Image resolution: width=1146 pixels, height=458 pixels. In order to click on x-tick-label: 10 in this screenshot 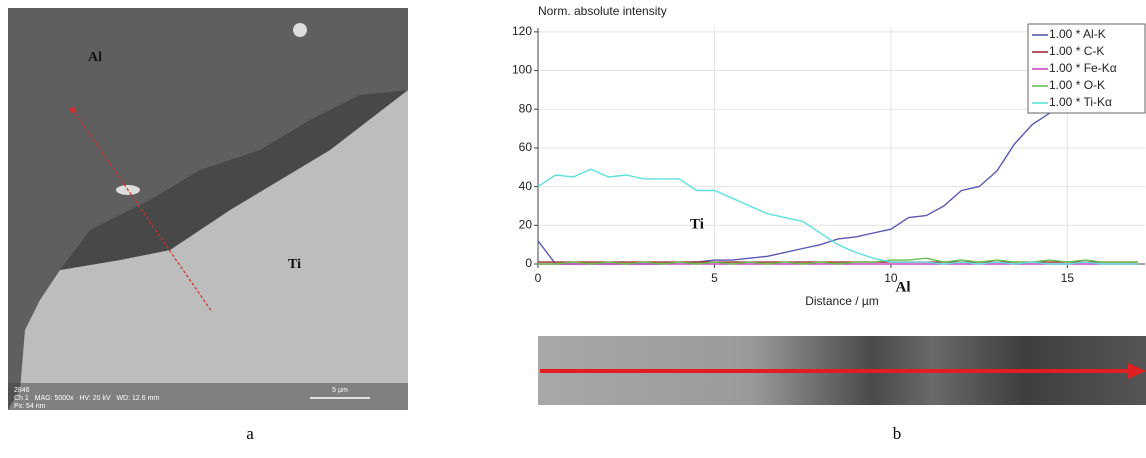, I will do `click(891, 278)`.